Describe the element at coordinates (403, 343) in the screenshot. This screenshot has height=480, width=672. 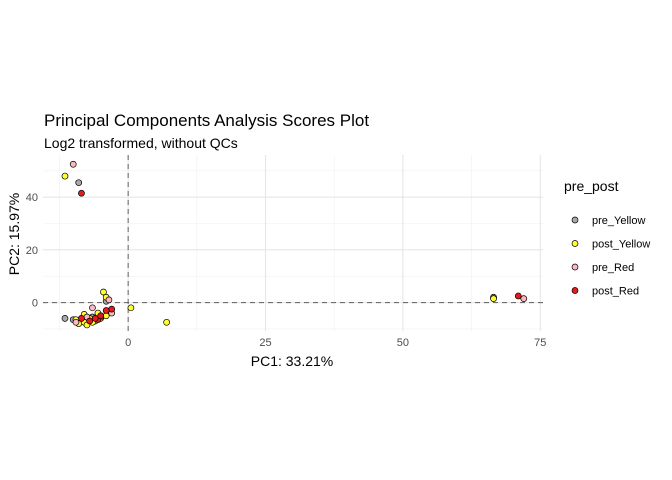
I see `x-tick-label: 50` at that location.